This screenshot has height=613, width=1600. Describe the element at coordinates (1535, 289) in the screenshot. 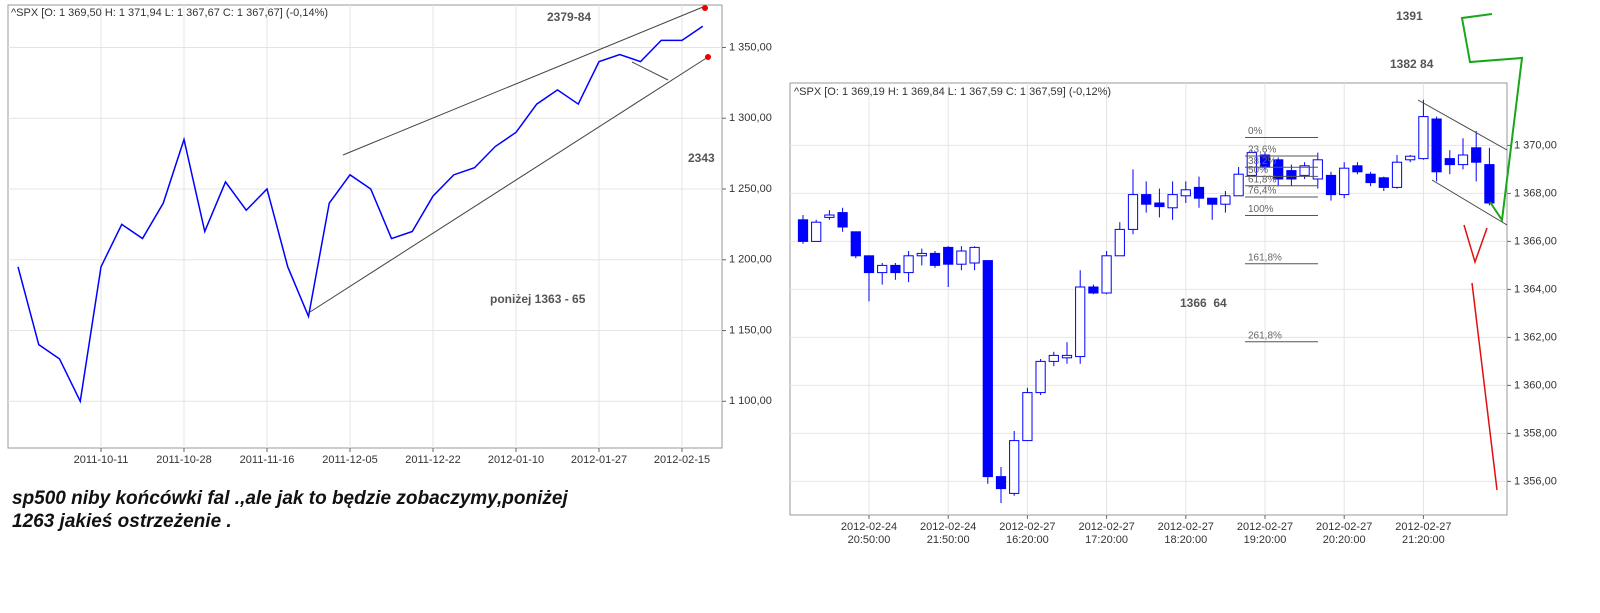

I see `y-tick-label: 1 364,00` at that location.